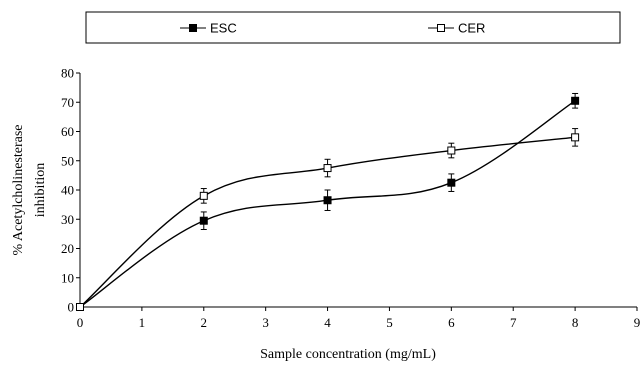  I want to click on y-tick-label: 30, so click(67, 219).